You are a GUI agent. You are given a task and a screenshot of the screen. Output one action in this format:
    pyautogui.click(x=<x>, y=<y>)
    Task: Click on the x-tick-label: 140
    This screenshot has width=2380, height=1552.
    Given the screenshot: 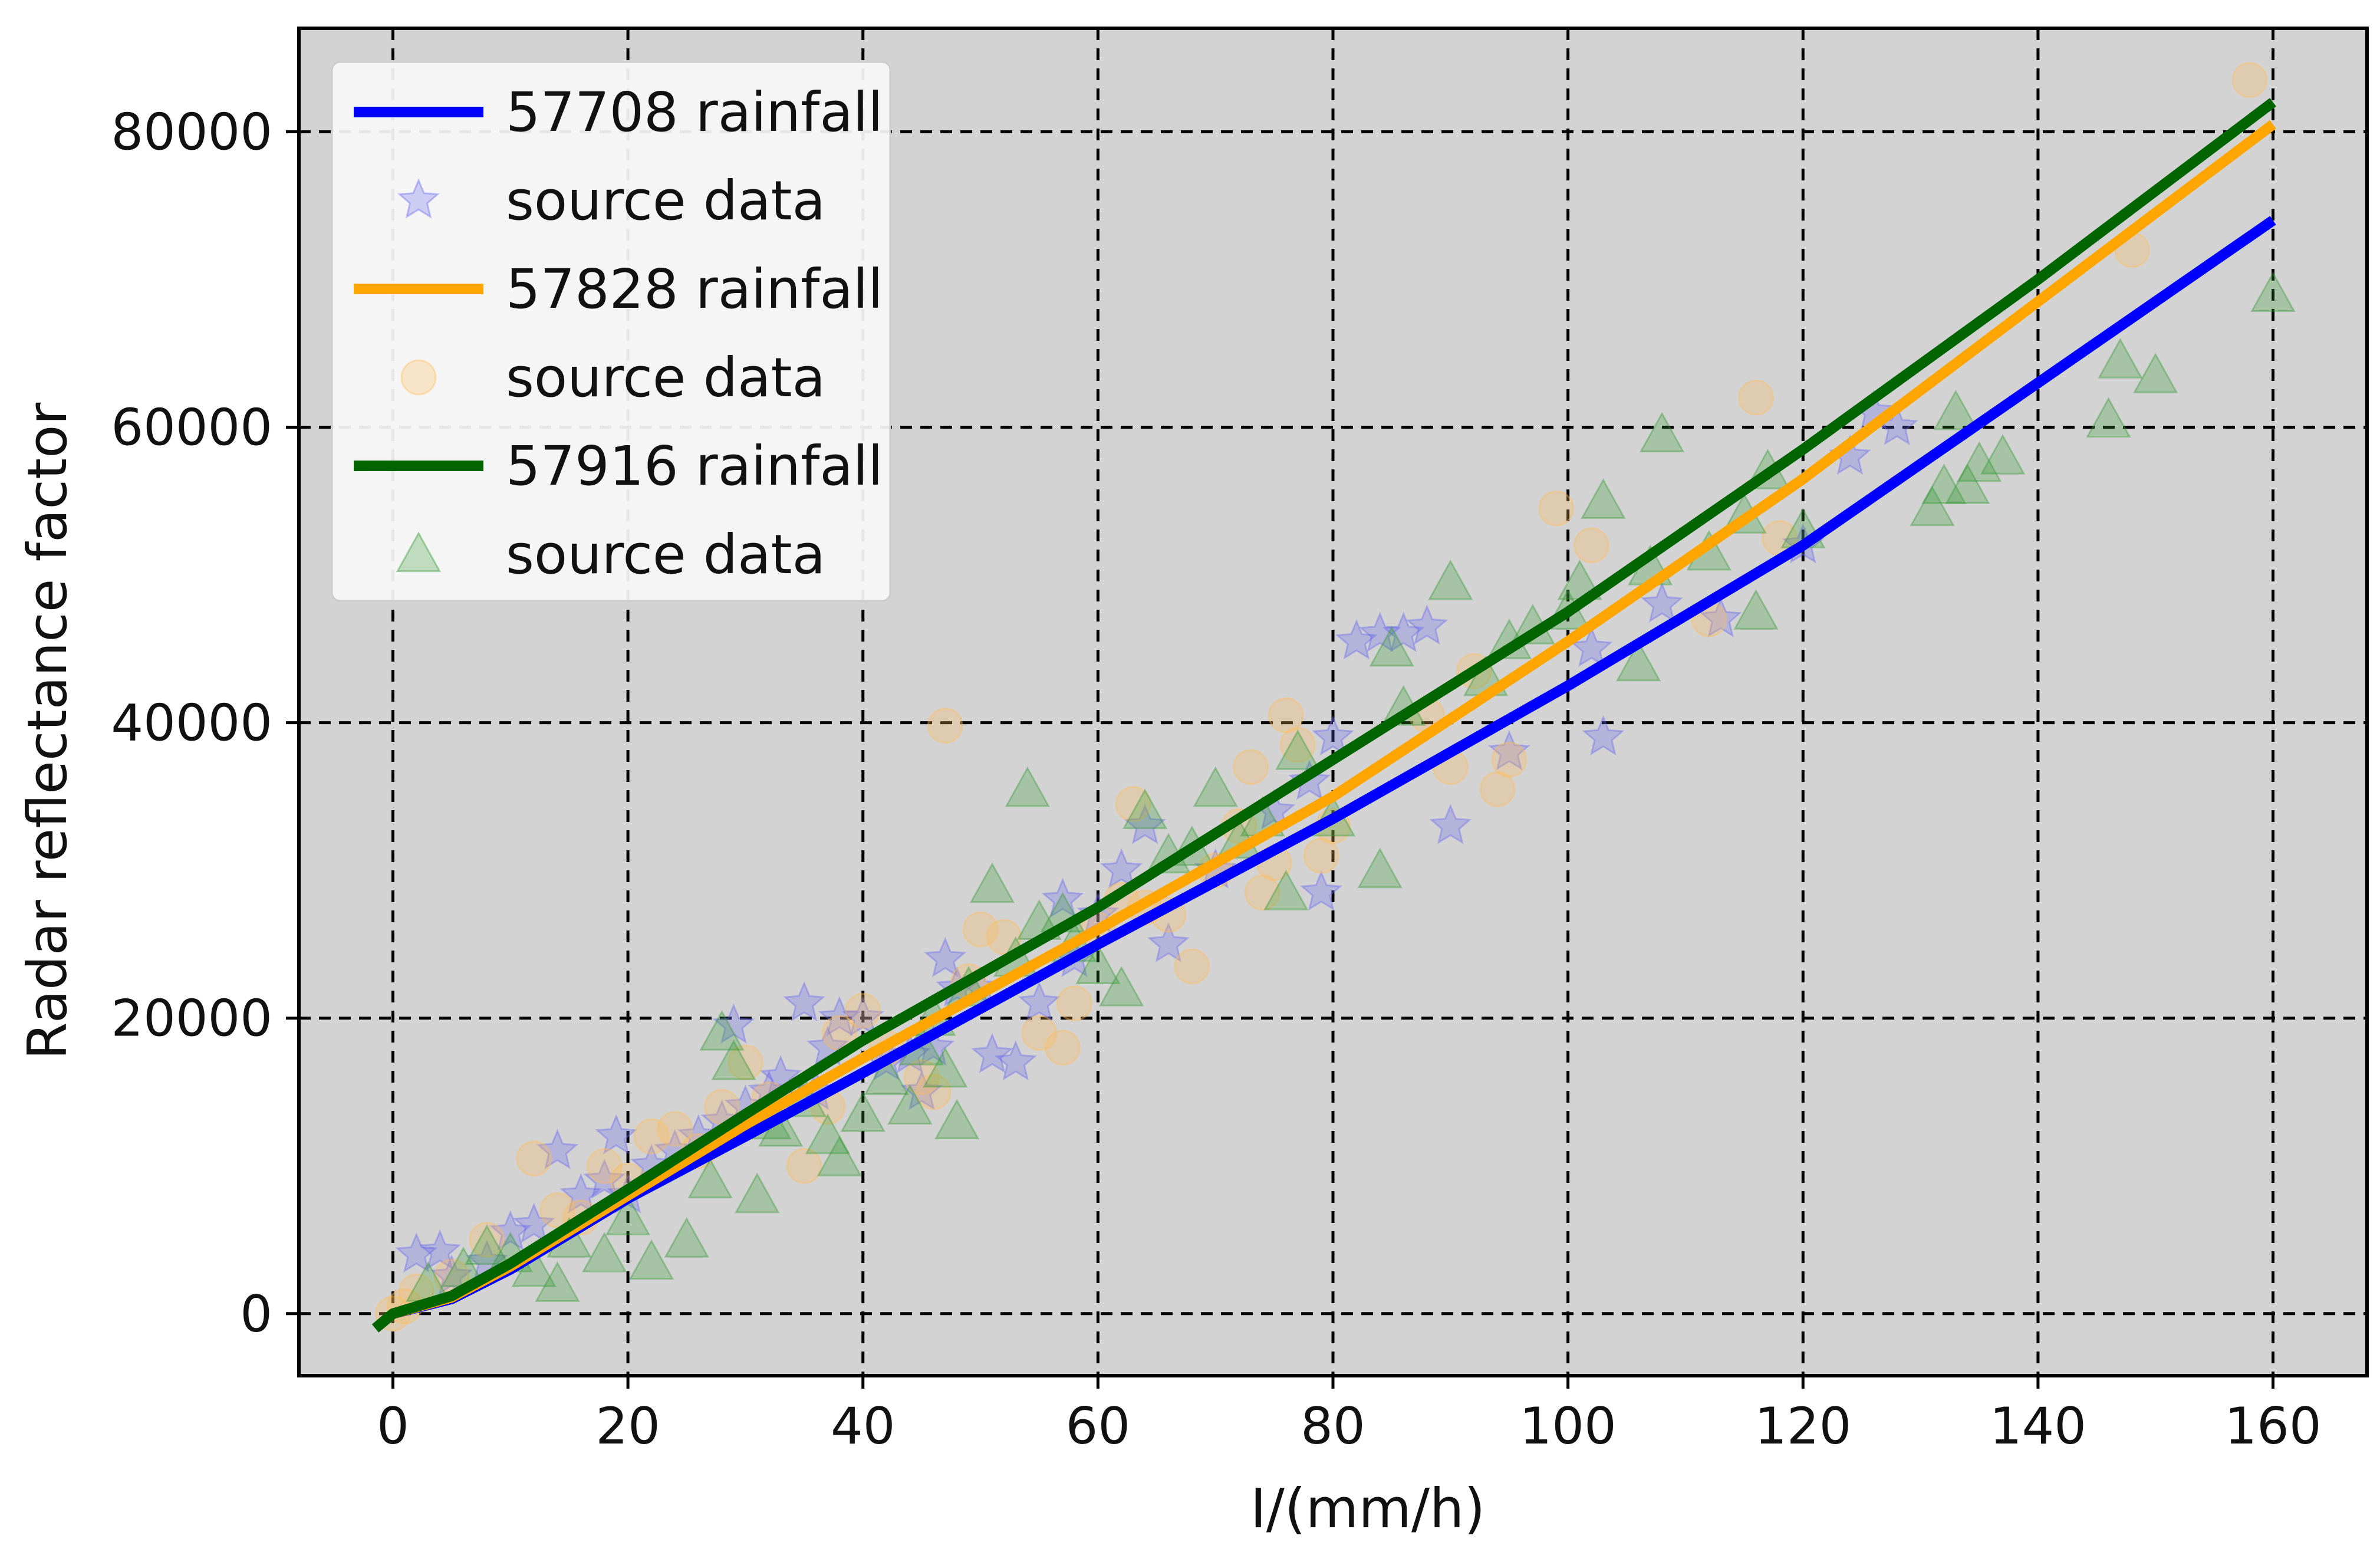 What is the action you would take?
    pyautogui.click(x=2038, y=1426)
    